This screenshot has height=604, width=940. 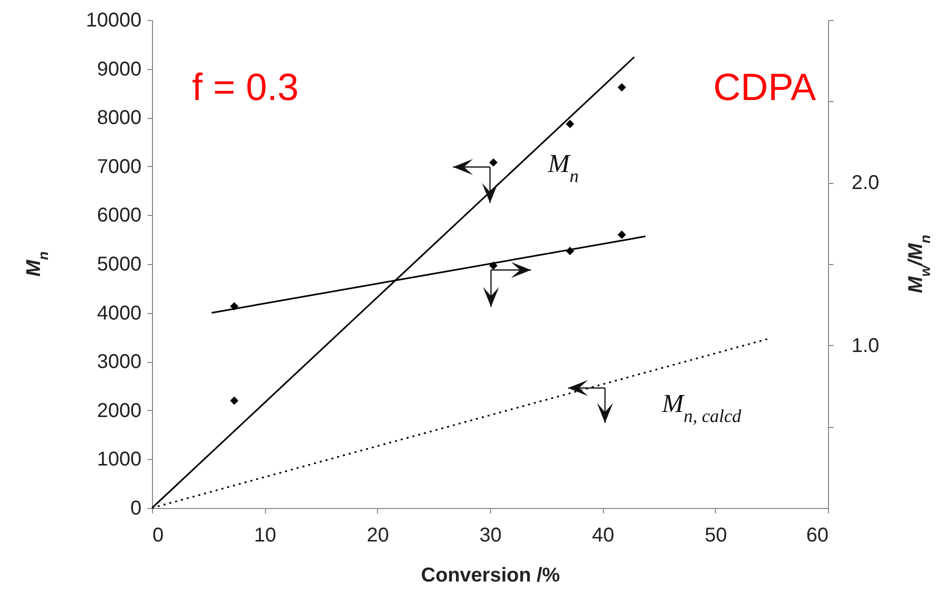 What do you see at coordinates (245, 88) in the screenshot?
I see `annotation: f = 0.3` at bounding box center [245, 88].